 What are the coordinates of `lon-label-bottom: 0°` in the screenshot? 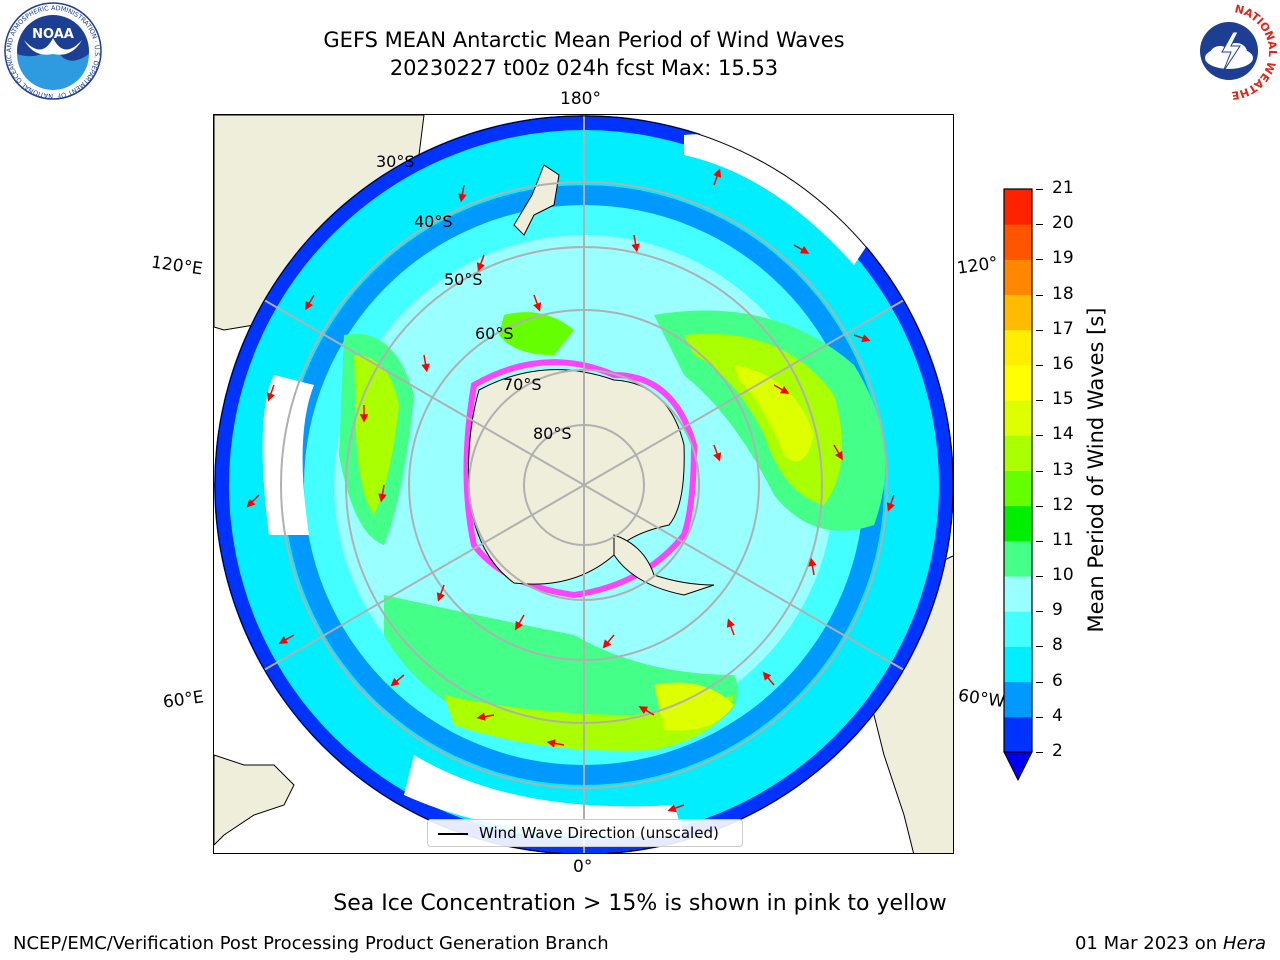 It's located at (583, 867).